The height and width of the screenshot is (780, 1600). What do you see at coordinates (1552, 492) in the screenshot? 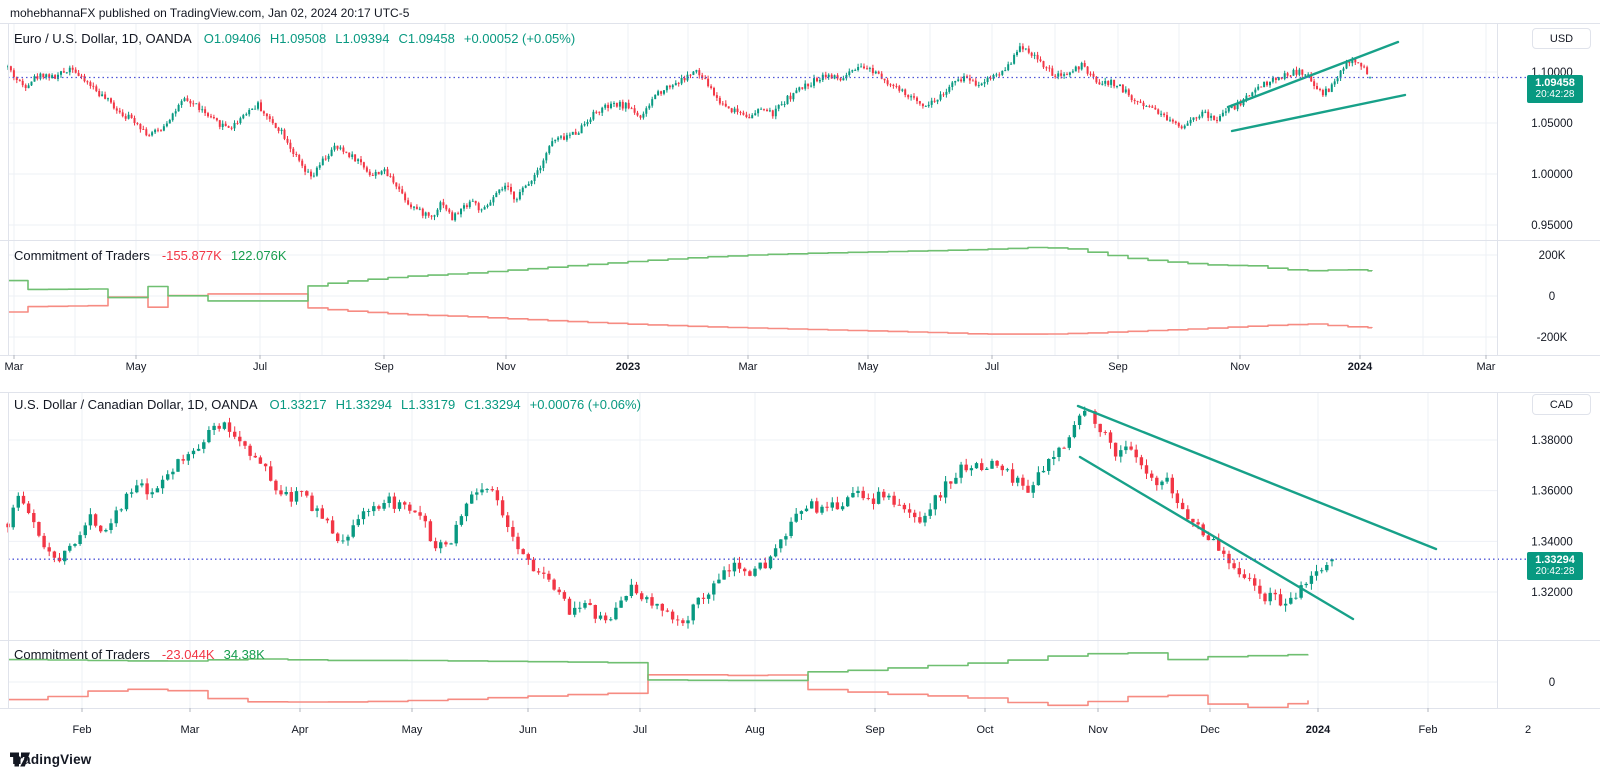
I see `svg-text: 1.36000` at bounding box center [1552, 492].